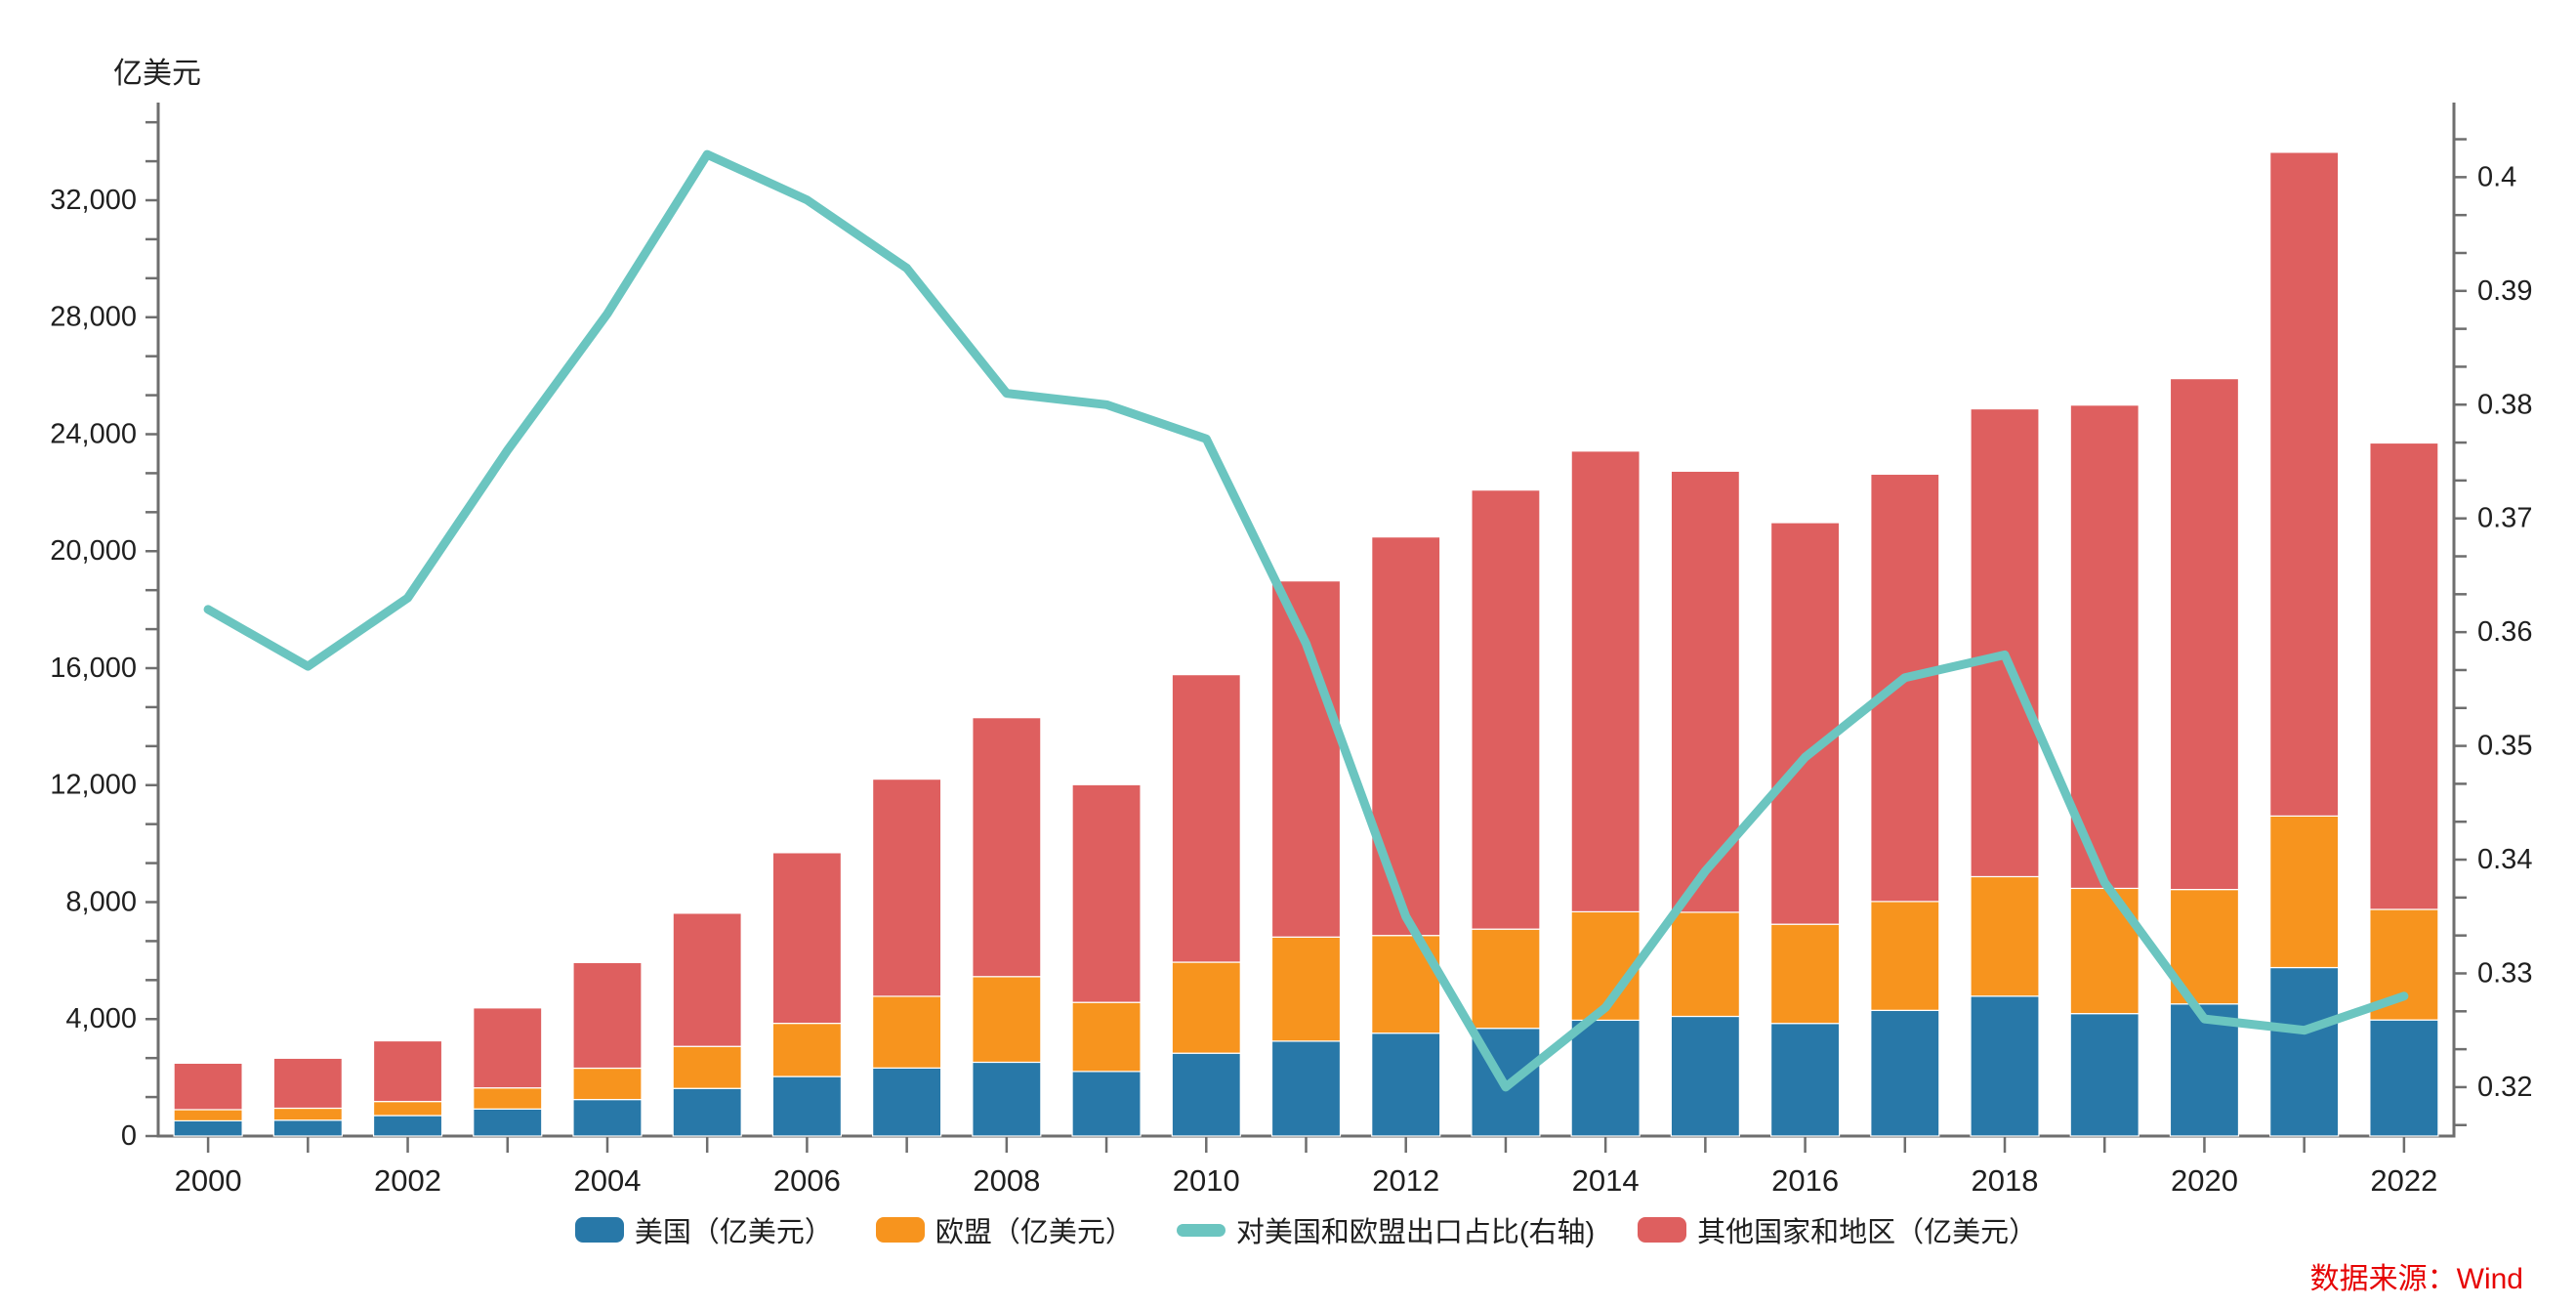  Describe the element at coordinates (1201, 1230) in the screenshot. I see `legend-swatch-line-icon` at that location.